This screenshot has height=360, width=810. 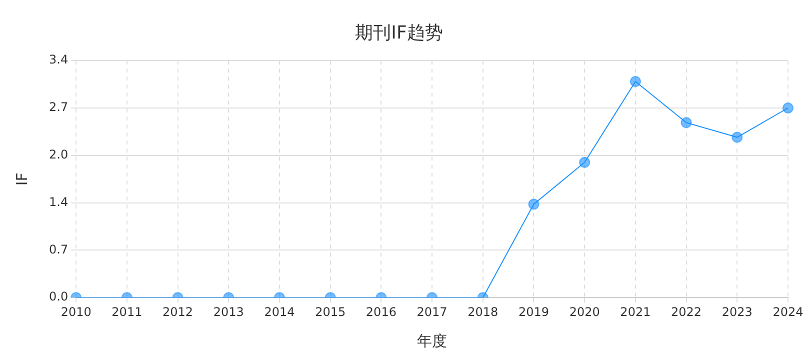 What do you see at coordinates (483, 311) in the screenshot?
I see `x-tick-label: 2018` at bounding box center [483, 311].